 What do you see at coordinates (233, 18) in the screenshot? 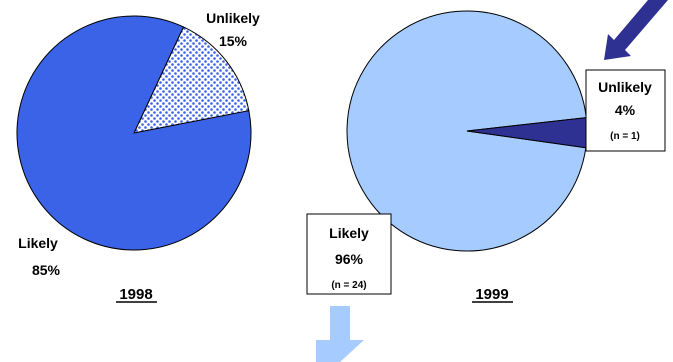
I see `slice-label-unlikely-1998: Unlikely` at bounding box center [233, 18].